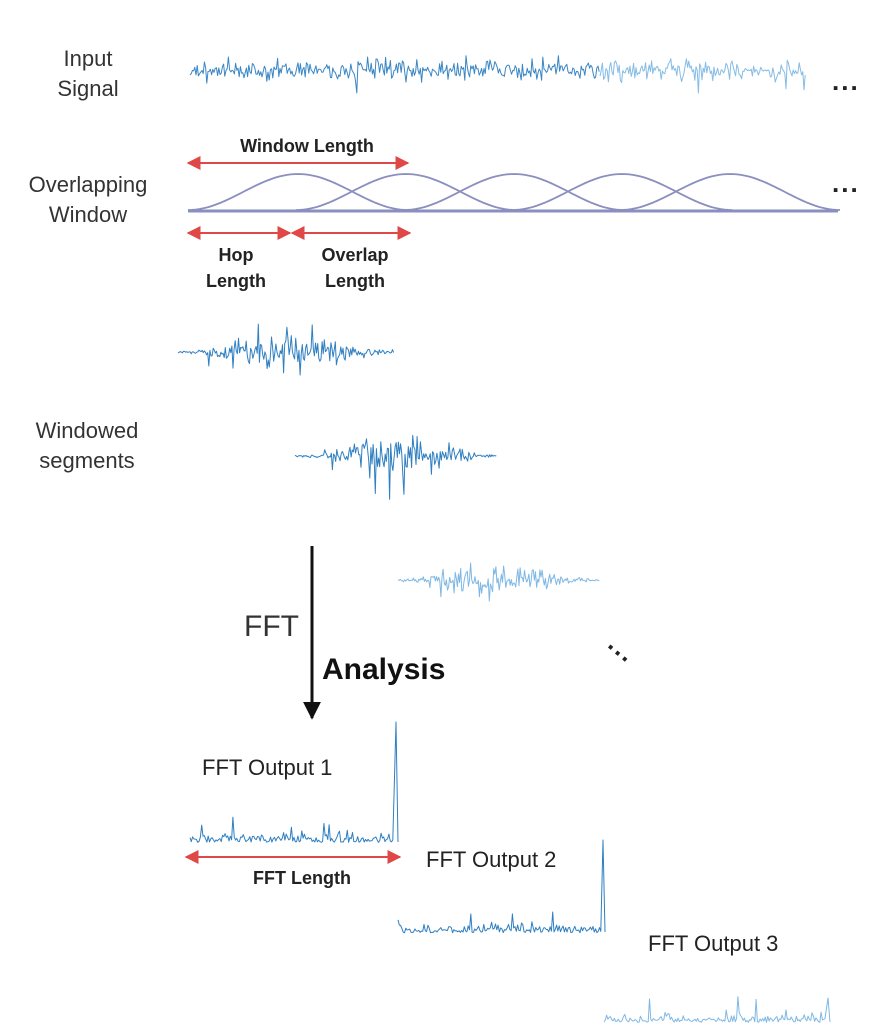 The height and width of the screenshot is (1032, 872). I want to click on overlapping-window-label-line2: Window, so click(88, 214).